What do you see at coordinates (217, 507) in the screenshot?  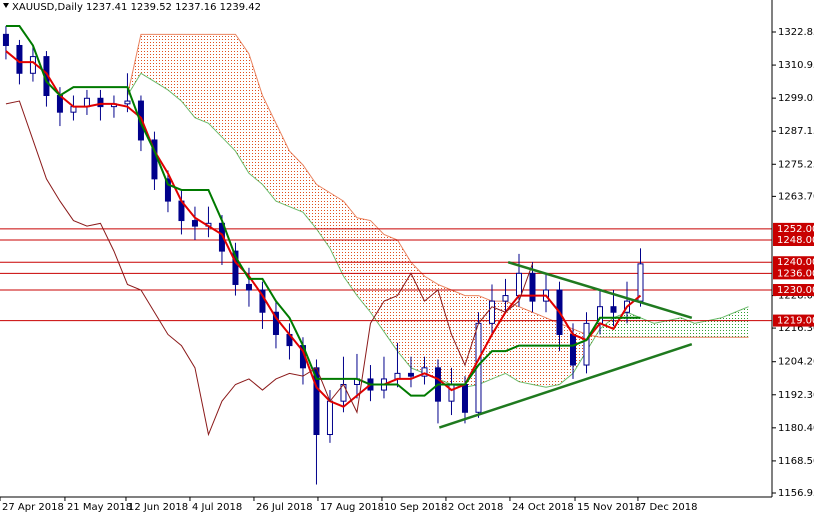 I see `x-tick-label: 4 Jul 2018` at bounding box center [217, 507].